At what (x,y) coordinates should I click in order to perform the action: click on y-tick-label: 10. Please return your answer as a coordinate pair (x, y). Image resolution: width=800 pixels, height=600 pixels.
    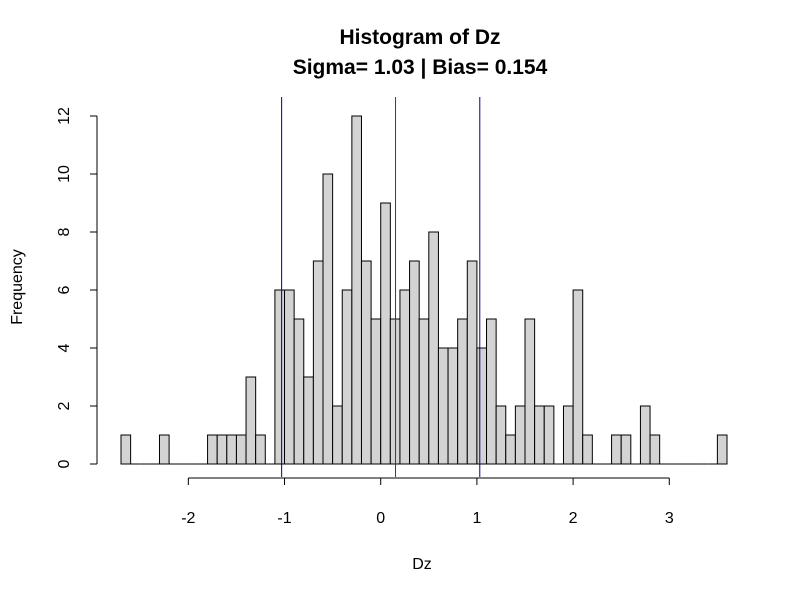
    Looking at the image, I should click on (64, 174).